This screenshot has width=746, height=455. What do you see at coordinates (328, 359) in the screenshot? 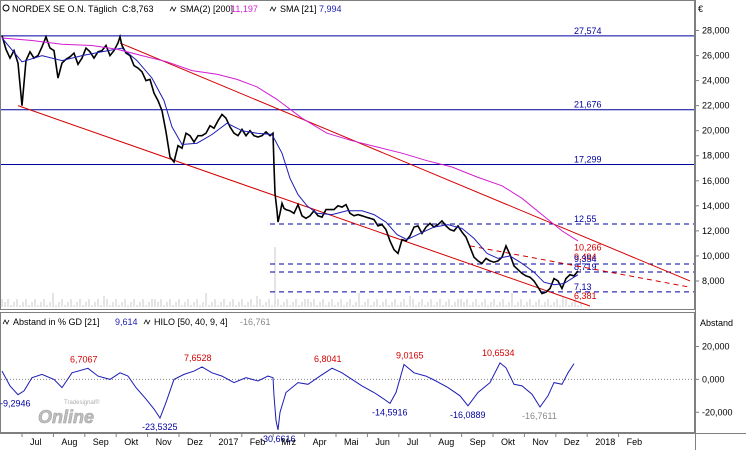
I see `extreme-label: 6,8041` at bounding box center [328, 359].